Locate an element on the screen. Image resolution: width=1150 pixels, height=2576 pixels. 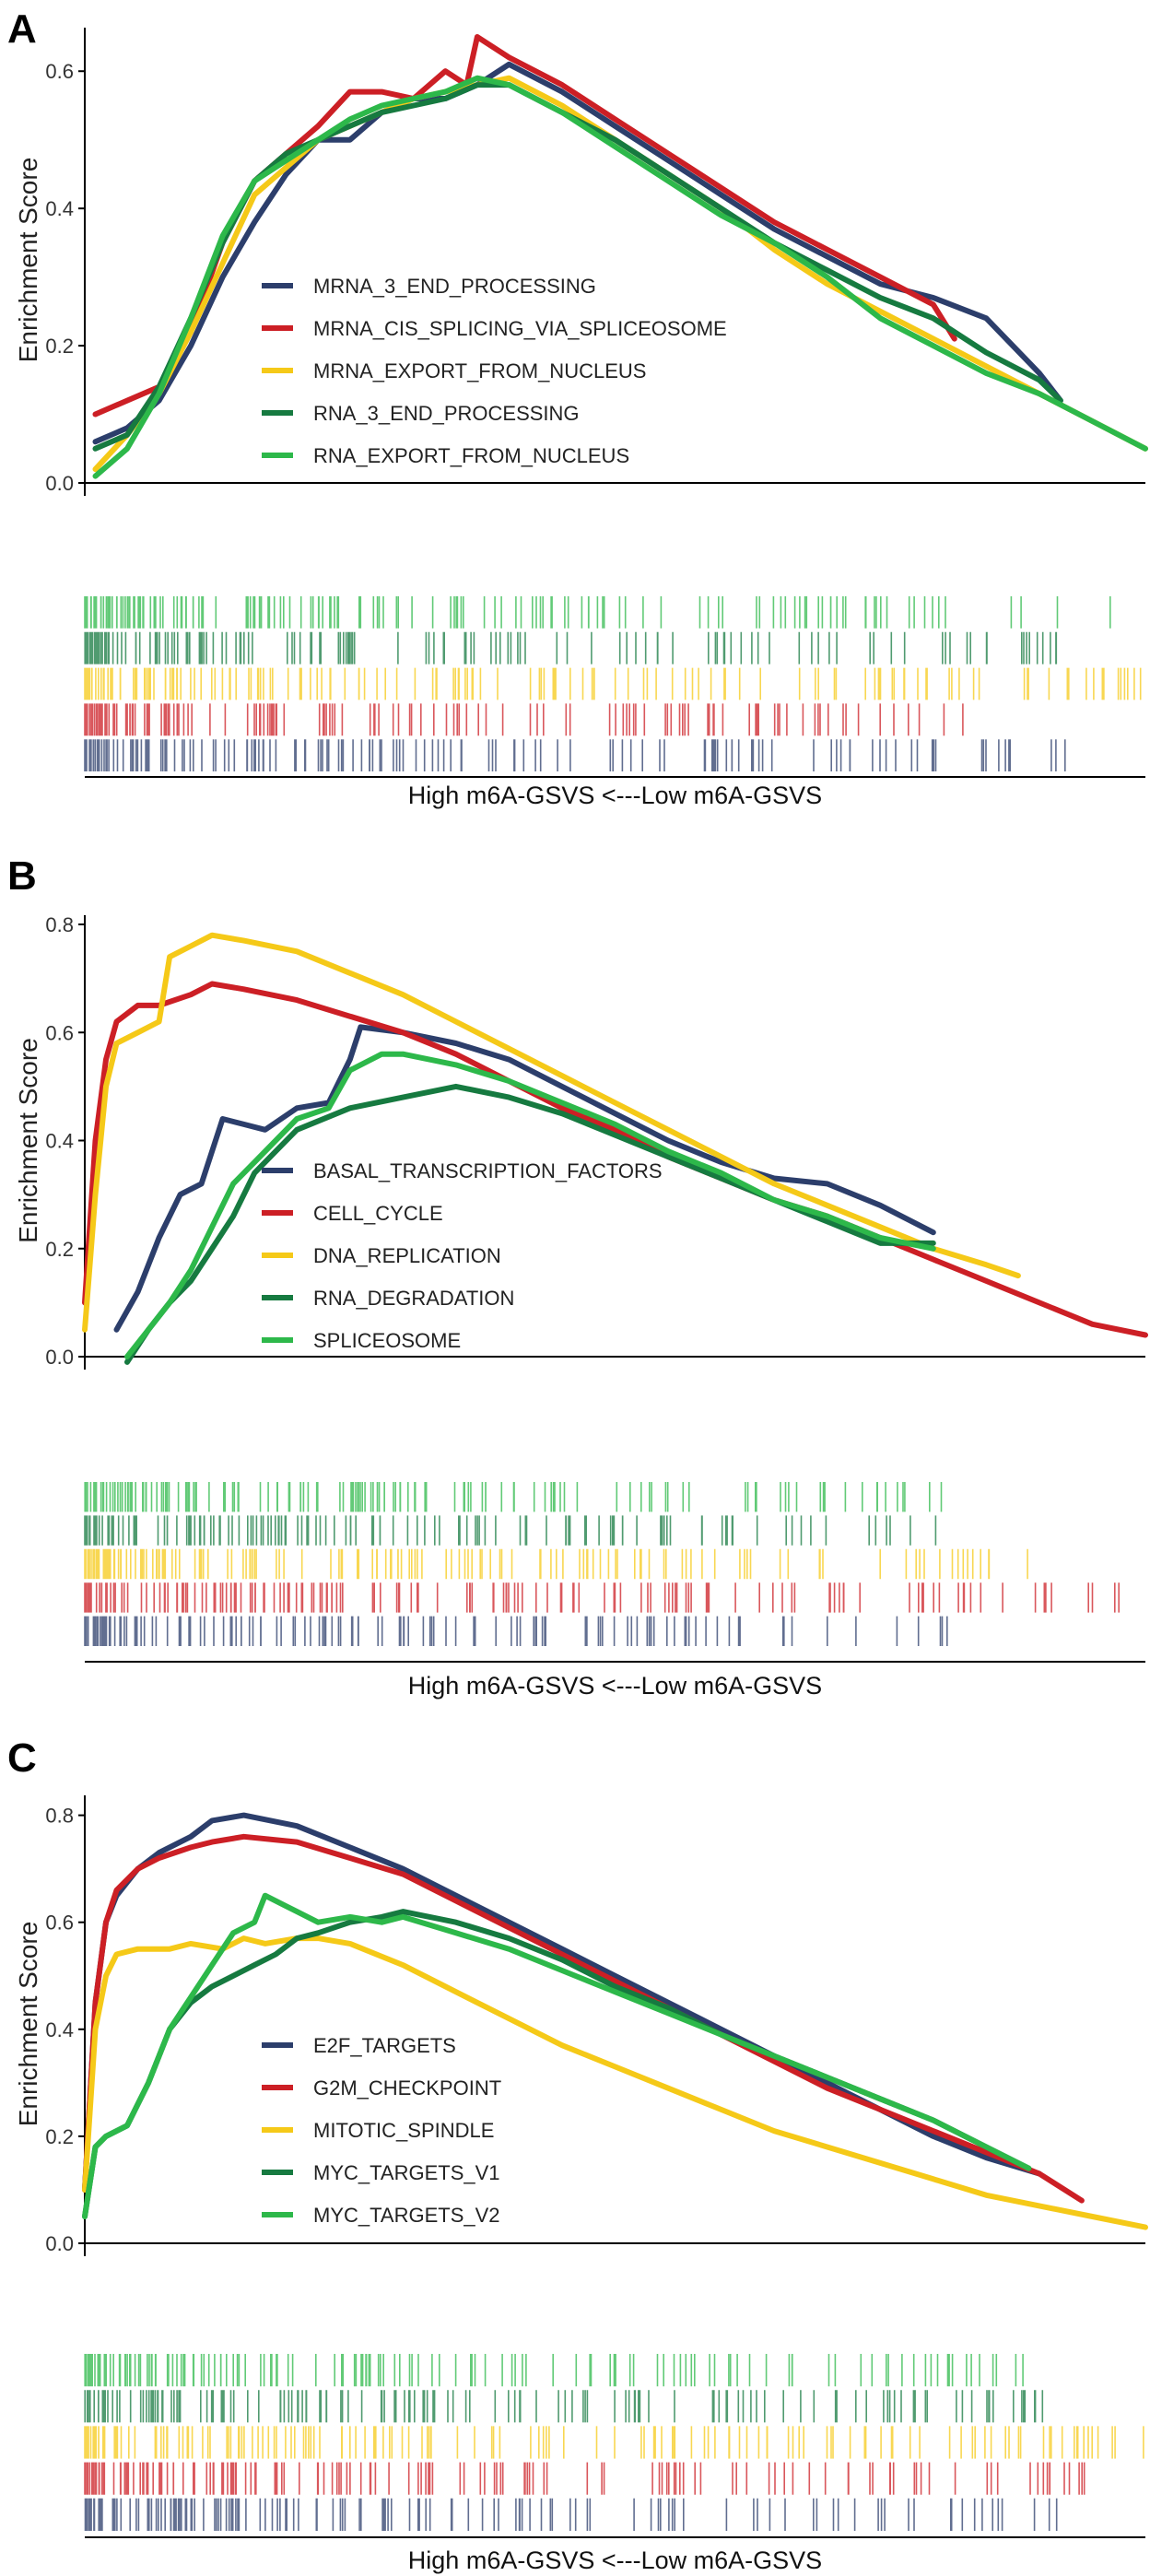
series-line-rna-3-end-processing is located at coordinates (577, 267).